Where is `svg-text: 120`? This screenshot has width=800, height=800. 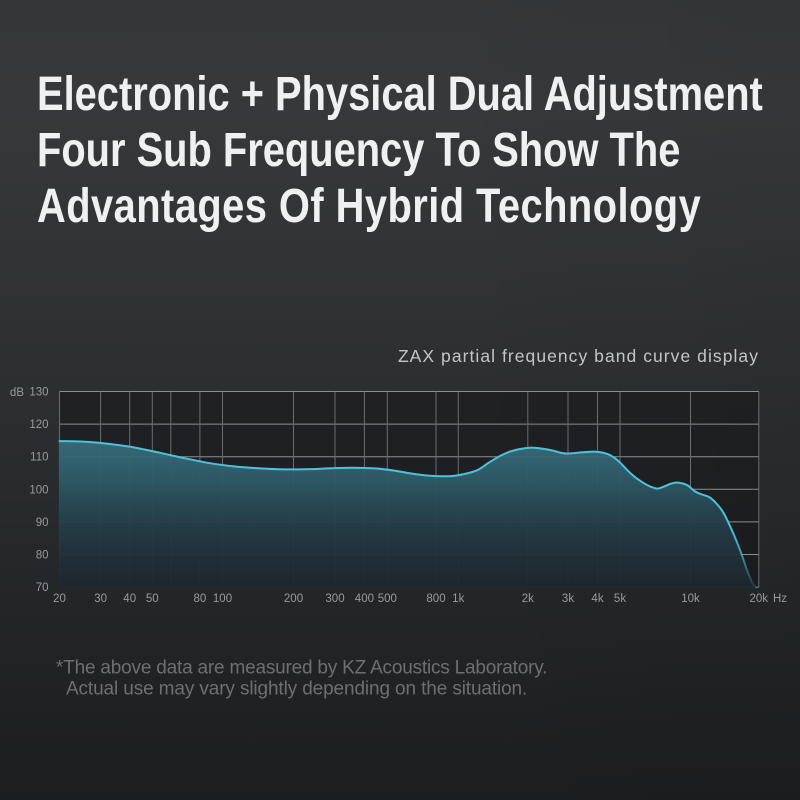
svg-text: 120 is located at coordinates (38, 425).